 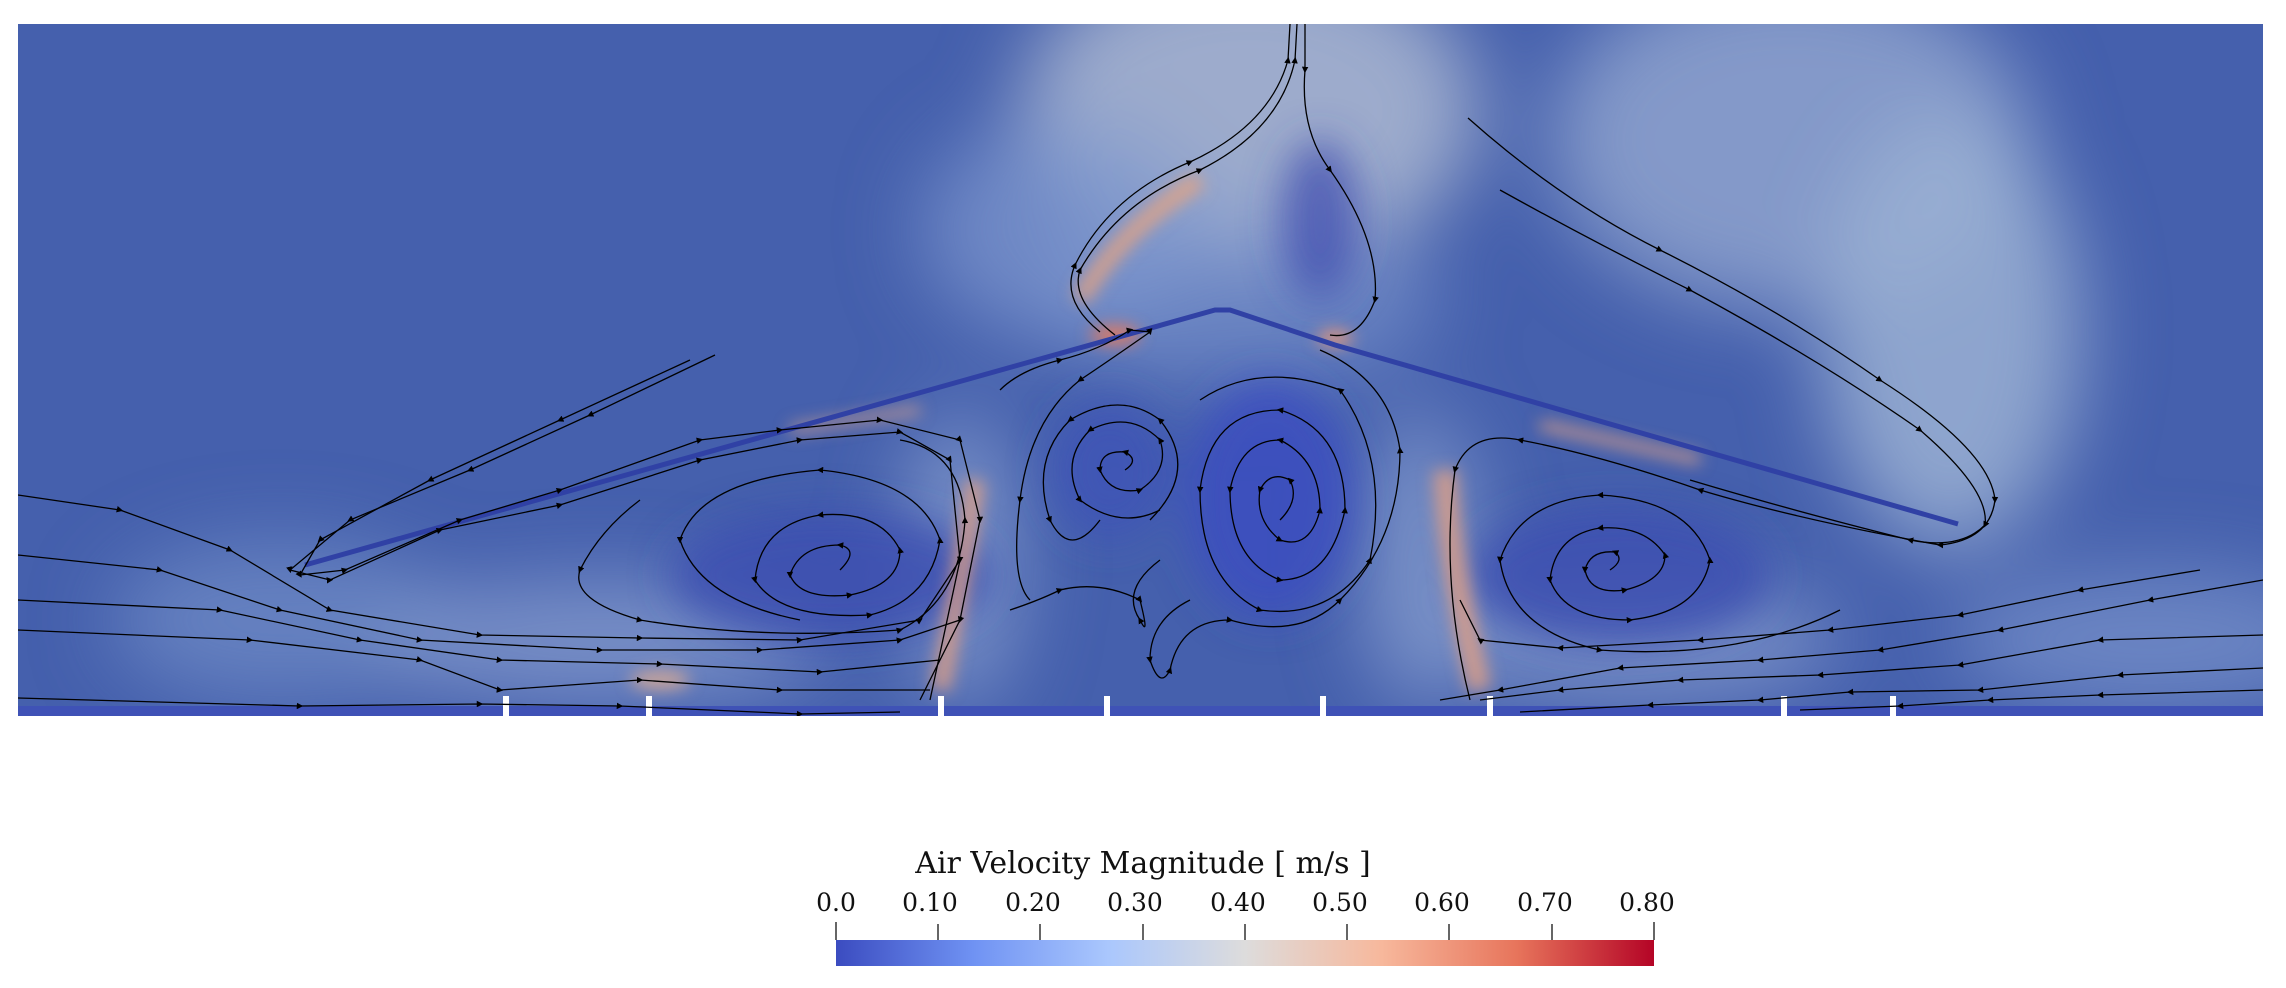 I want to click on colorbar-tick-label: 0.70, so click(x=1545, y=902).